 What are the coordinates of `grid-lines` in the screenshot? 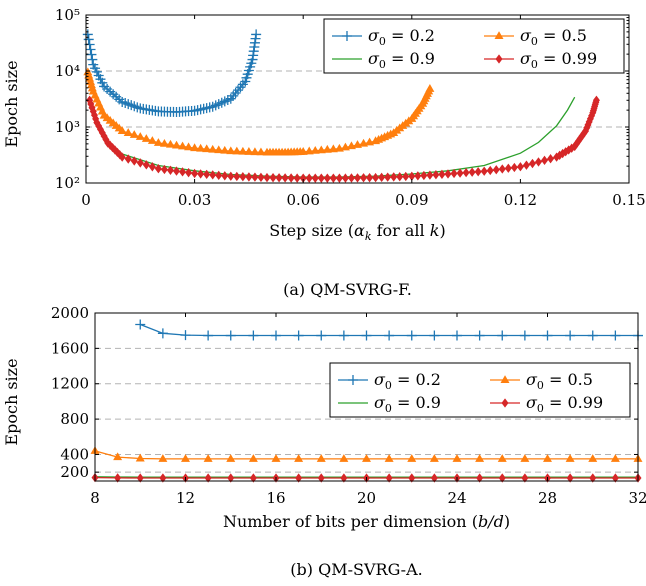 It's located at (357, 99).